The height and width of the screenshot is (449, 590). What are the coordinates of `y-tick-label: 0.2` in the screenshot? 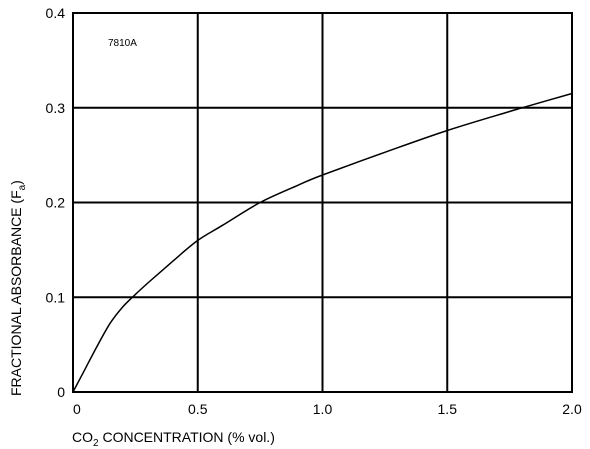 It's located at (56, 203).